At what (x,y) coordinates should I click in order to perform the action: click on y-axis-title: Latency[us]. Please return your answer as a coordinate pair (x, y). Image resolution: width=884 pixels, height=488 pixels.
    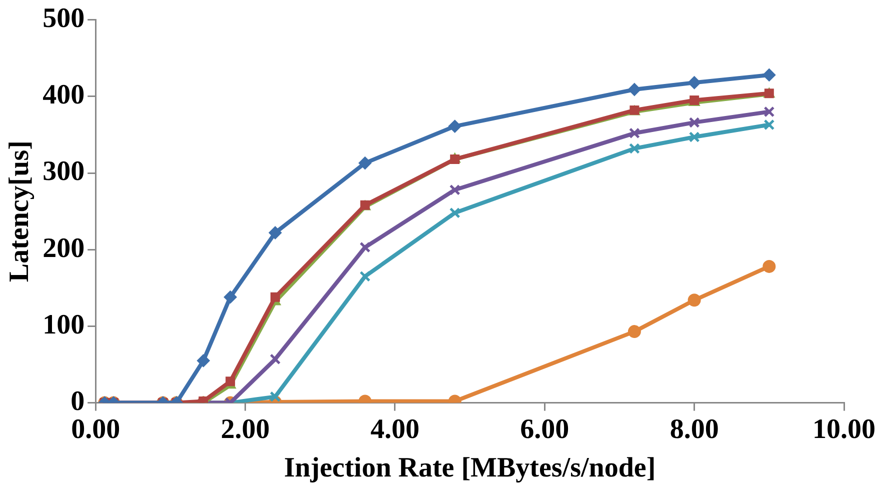
    Looking at the image, I should click on (20, 211).